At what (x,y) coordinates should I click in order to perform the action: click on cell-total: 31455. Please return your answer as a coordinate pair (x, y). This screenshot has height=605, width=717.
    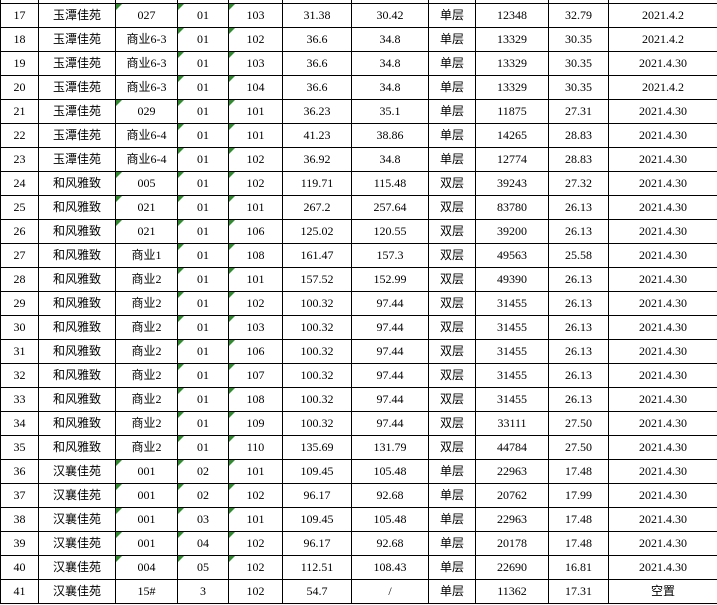
    Looking at the image, I should click on (512, 375).